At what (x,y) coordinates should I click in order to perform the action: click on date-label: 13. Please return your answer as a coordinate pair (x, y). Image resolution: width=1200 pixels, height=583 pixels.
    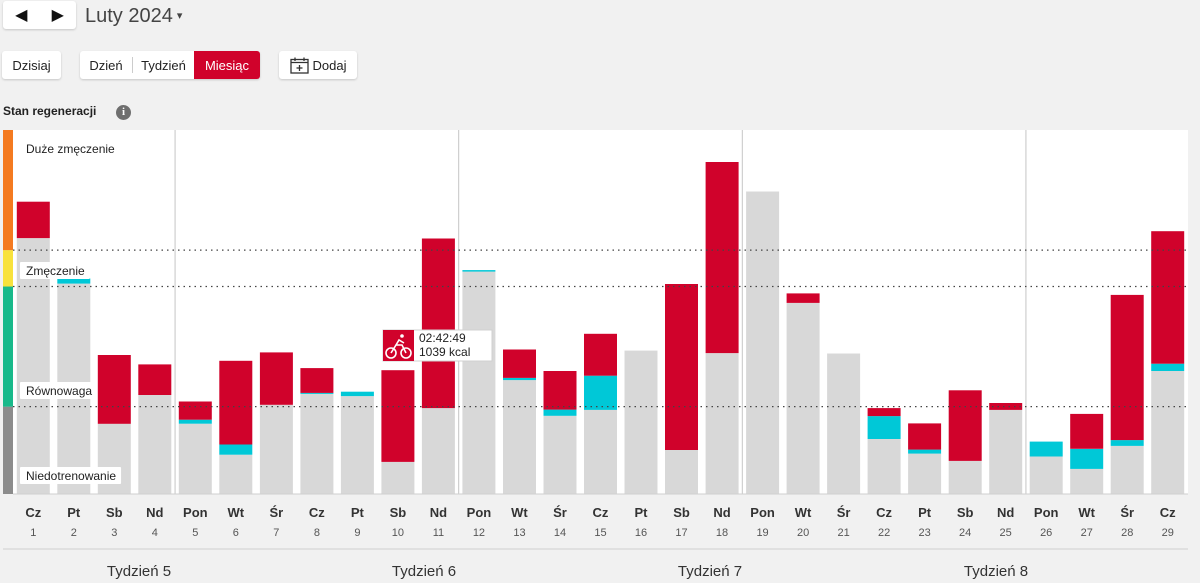
    Looking at the image, I should click on (519, 533).